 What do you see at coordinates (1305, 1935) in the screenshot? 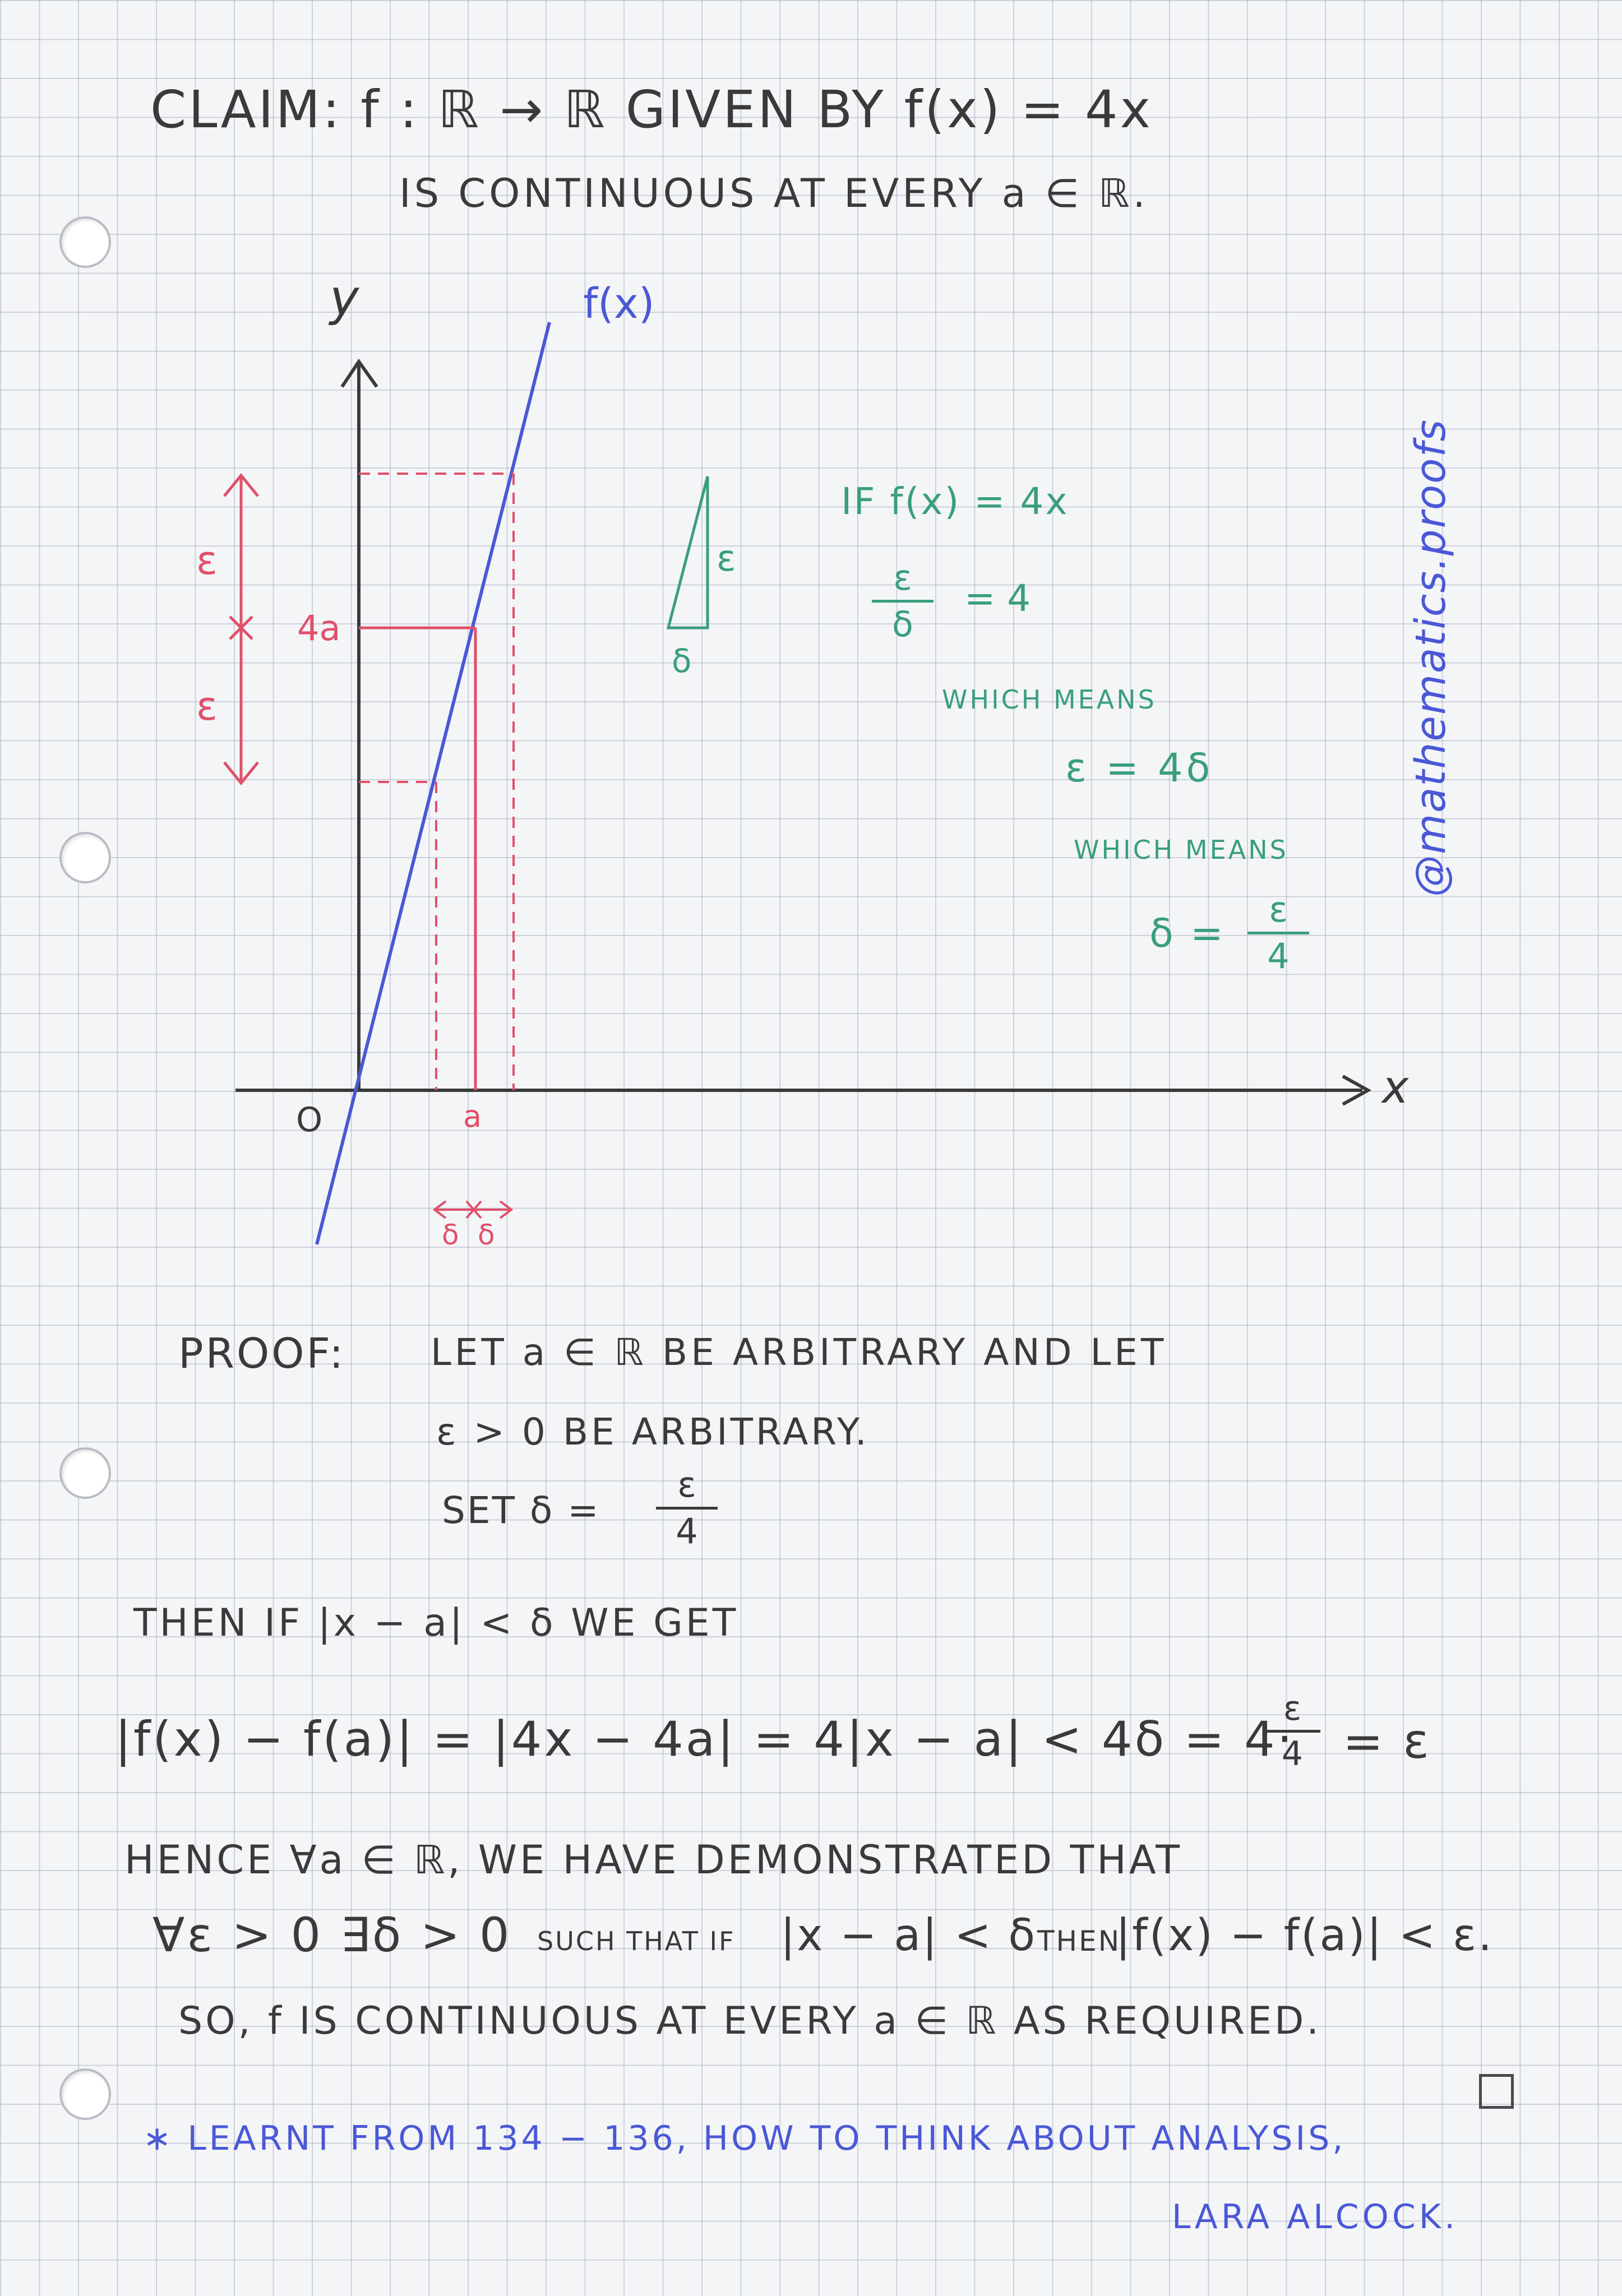
I see `proof-conclusion-ineq: |f(x) − f(a)| < ε.` at bounding box center [1305, 1935].